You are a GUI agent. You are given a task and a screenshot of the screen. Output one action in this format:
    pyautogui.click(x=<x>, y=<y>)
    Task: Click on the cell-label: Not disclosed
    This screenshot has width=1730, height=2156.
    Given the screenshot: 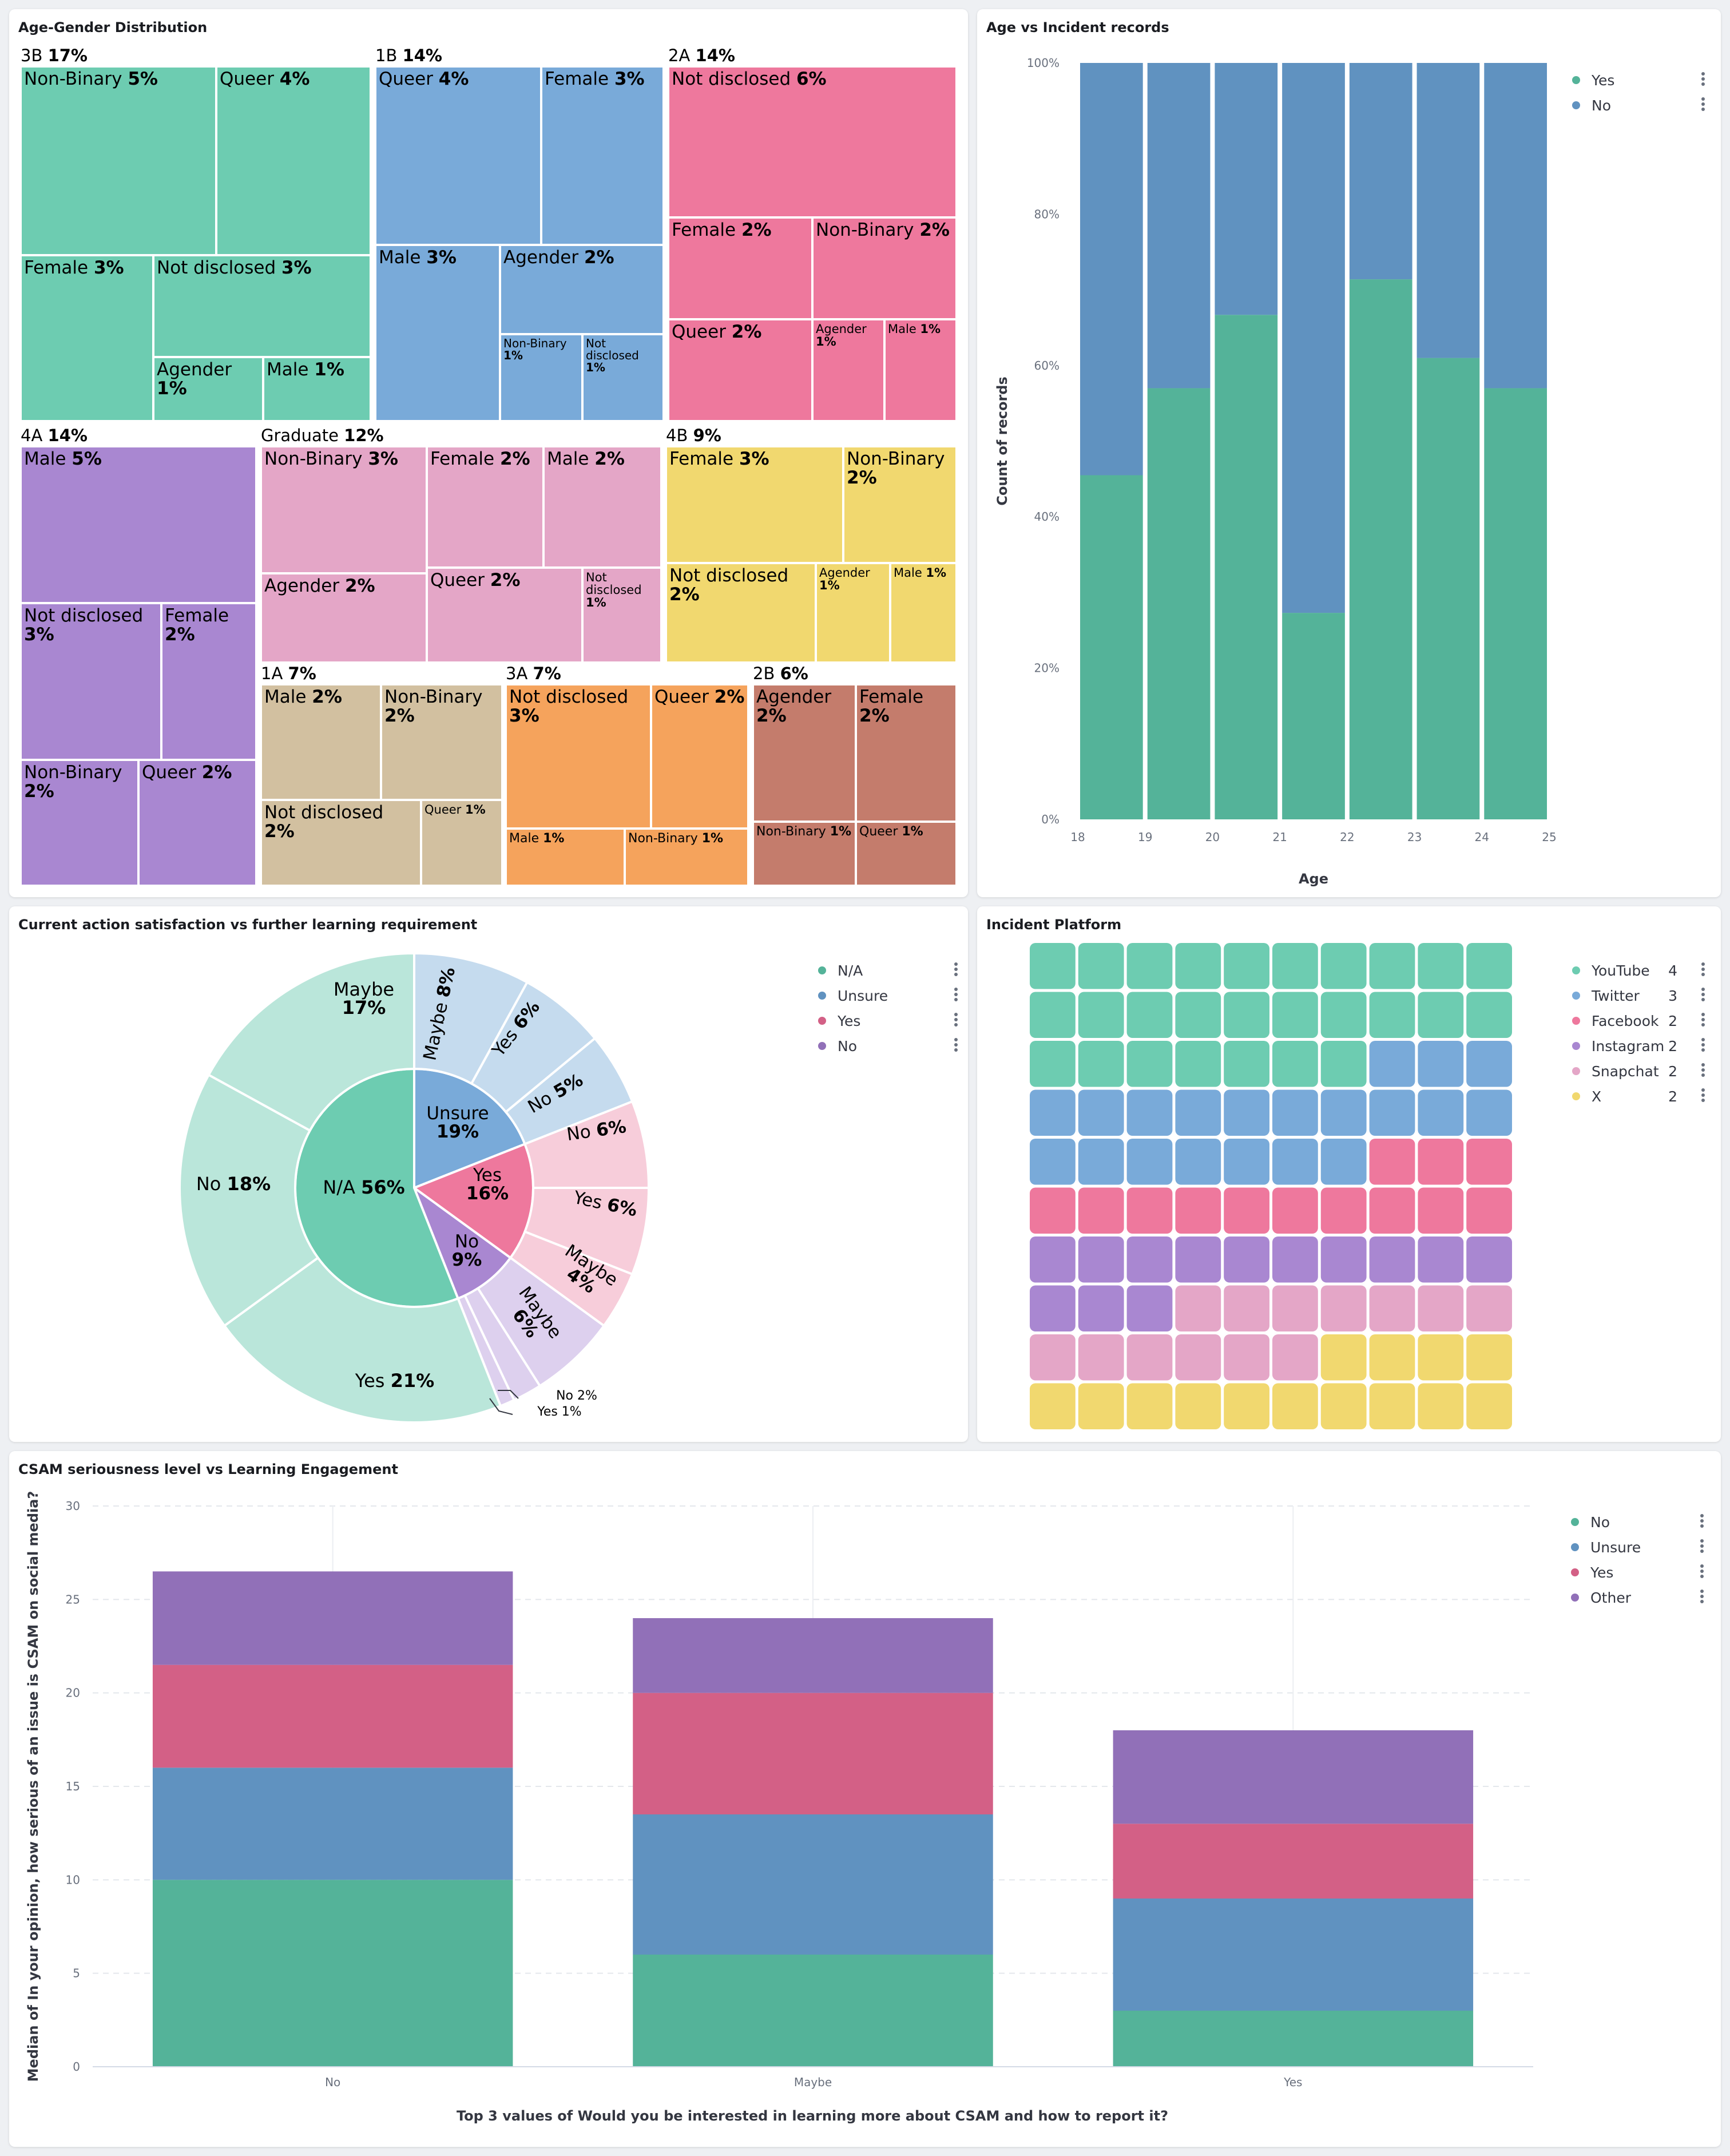 What is the action you would take?
    pyautogui.click(x=734, y=79)
    